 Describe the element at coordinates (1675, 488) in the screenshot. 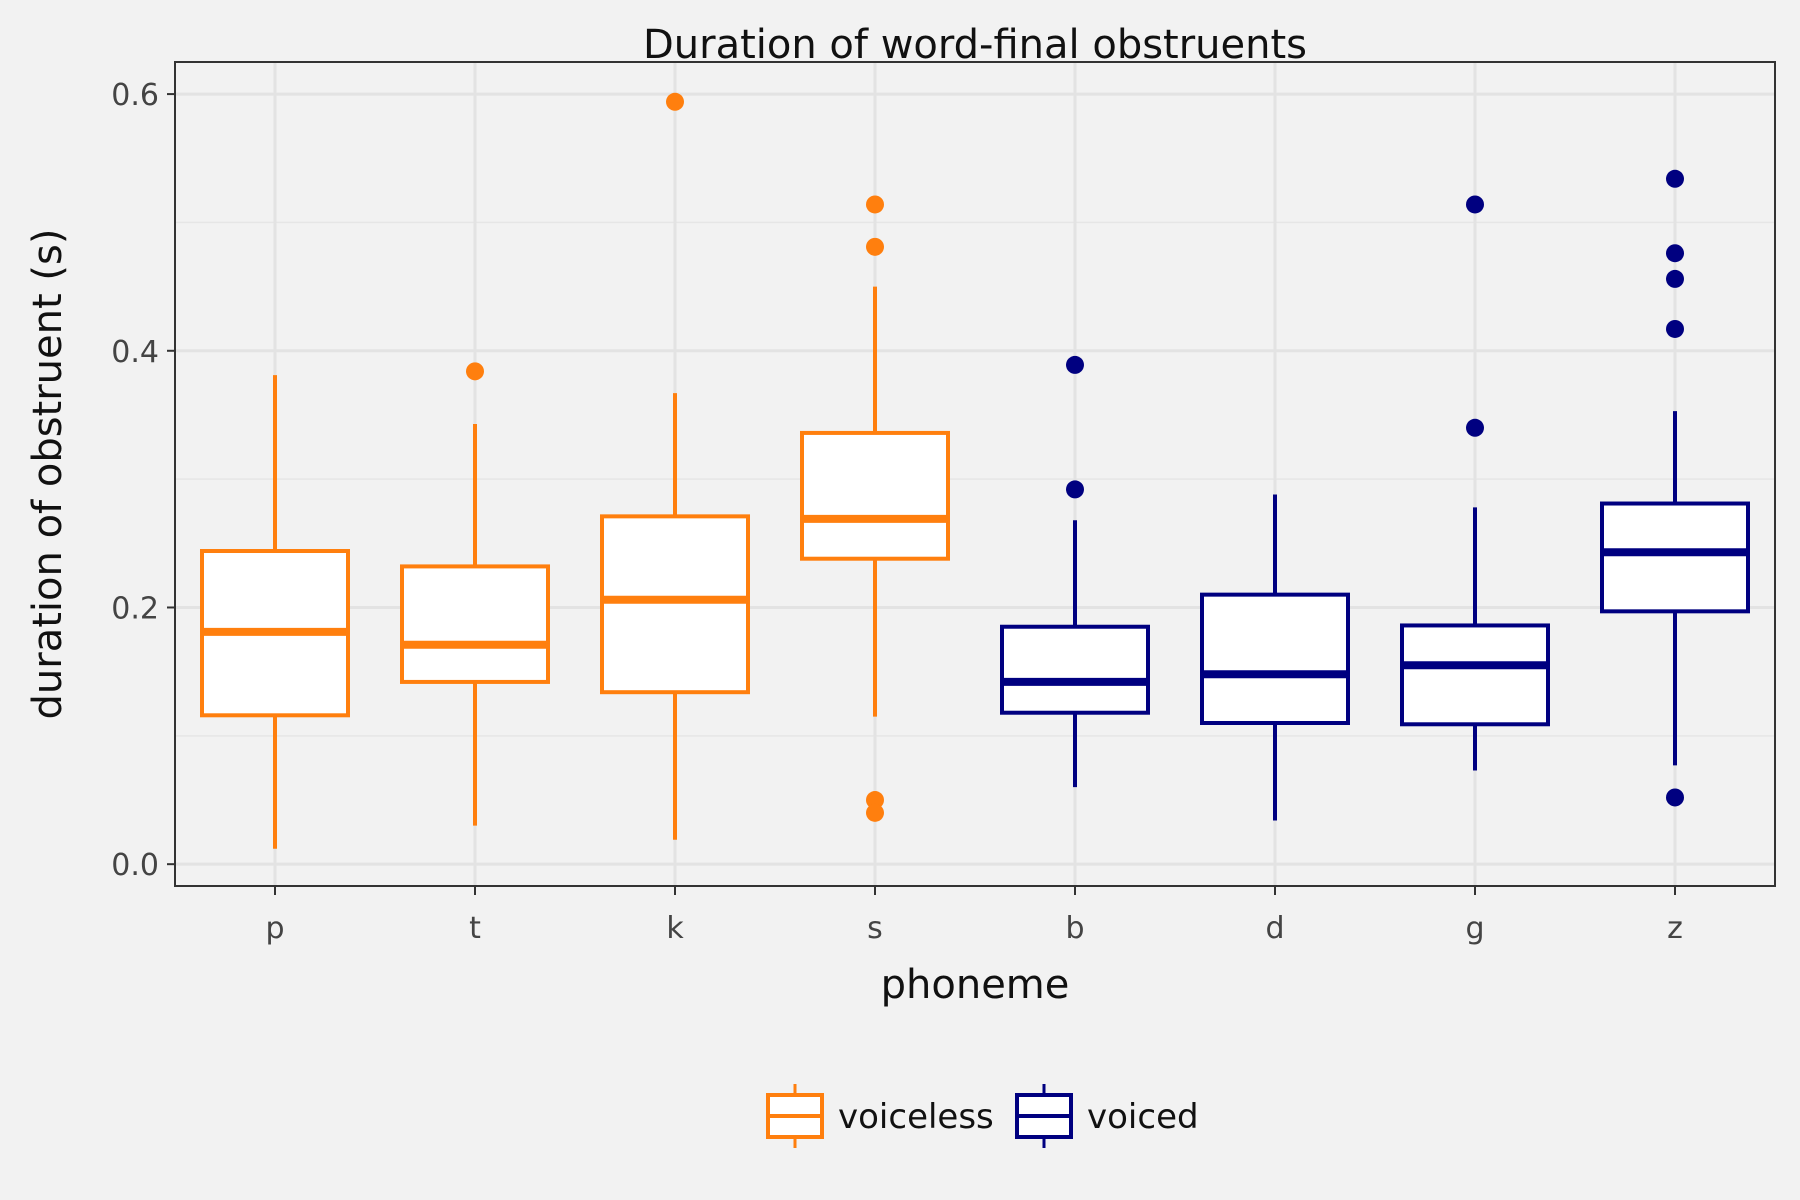

I see `box-z` at that location.